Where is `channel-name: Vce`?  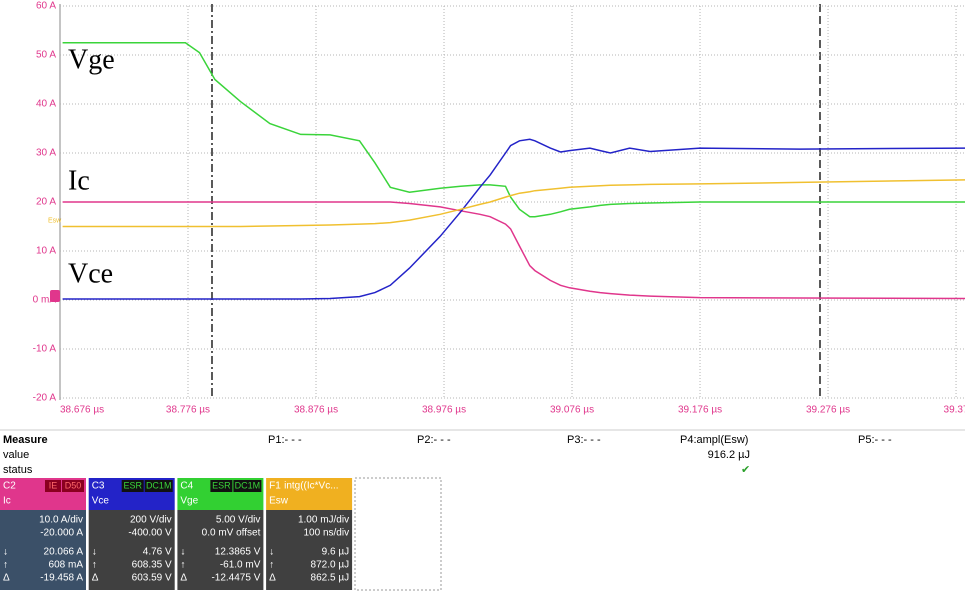 channel-name: Vce is located at coordinates (101, 501).